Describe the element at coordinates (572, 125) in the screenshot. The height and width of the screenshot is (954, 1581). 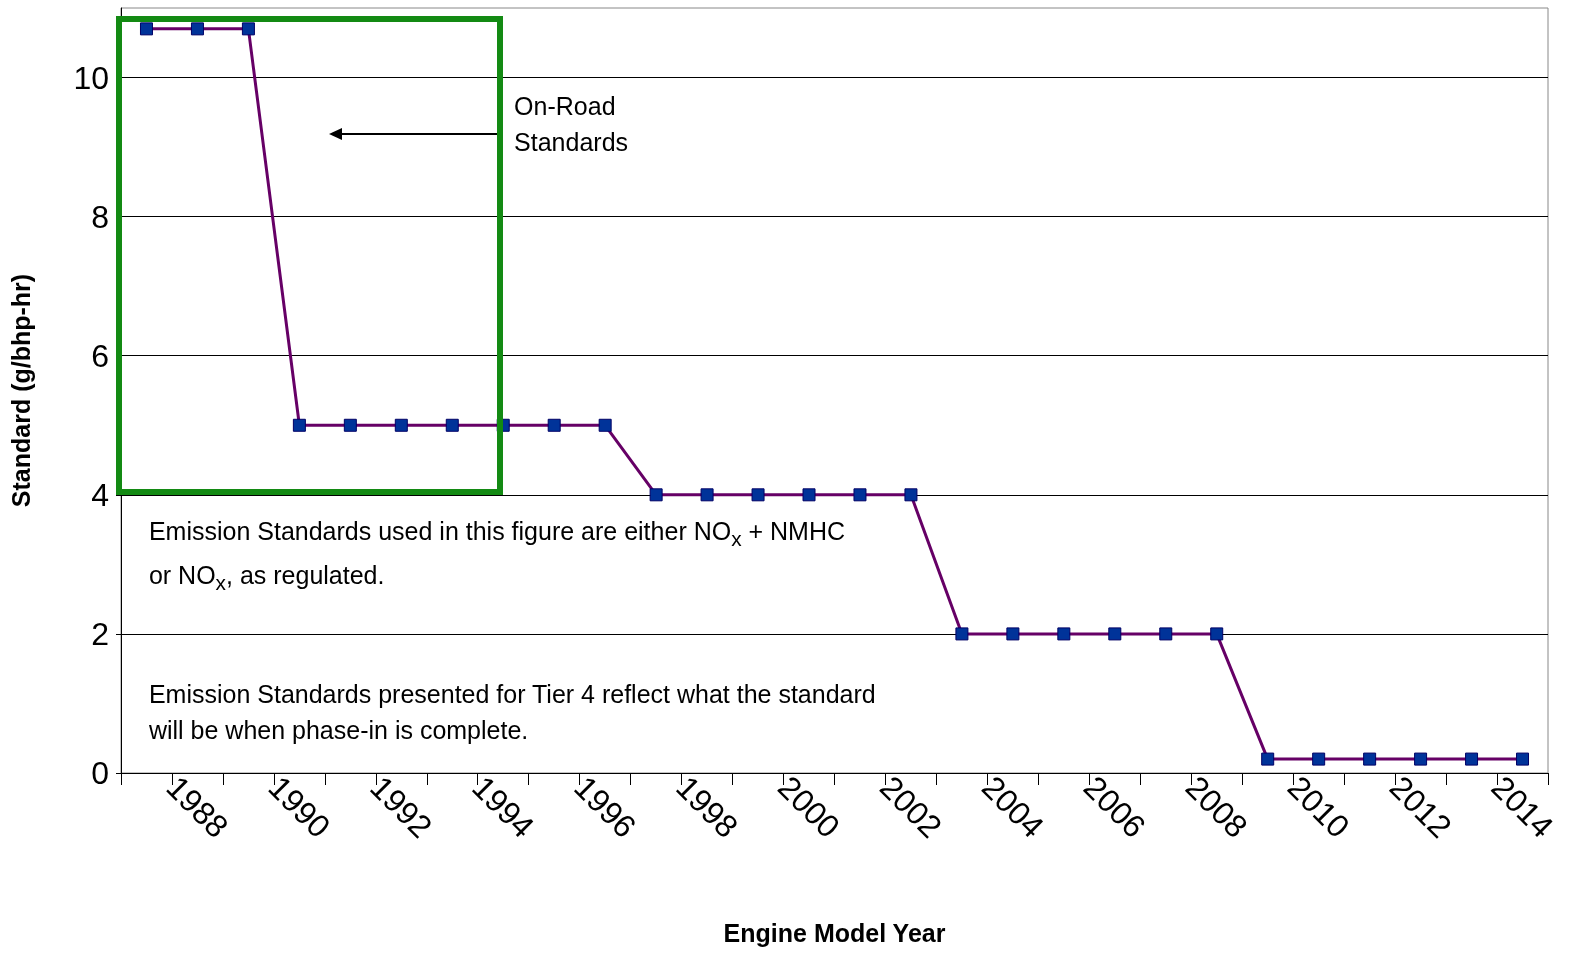
I see `annotation: On-Road Standards` at that location.